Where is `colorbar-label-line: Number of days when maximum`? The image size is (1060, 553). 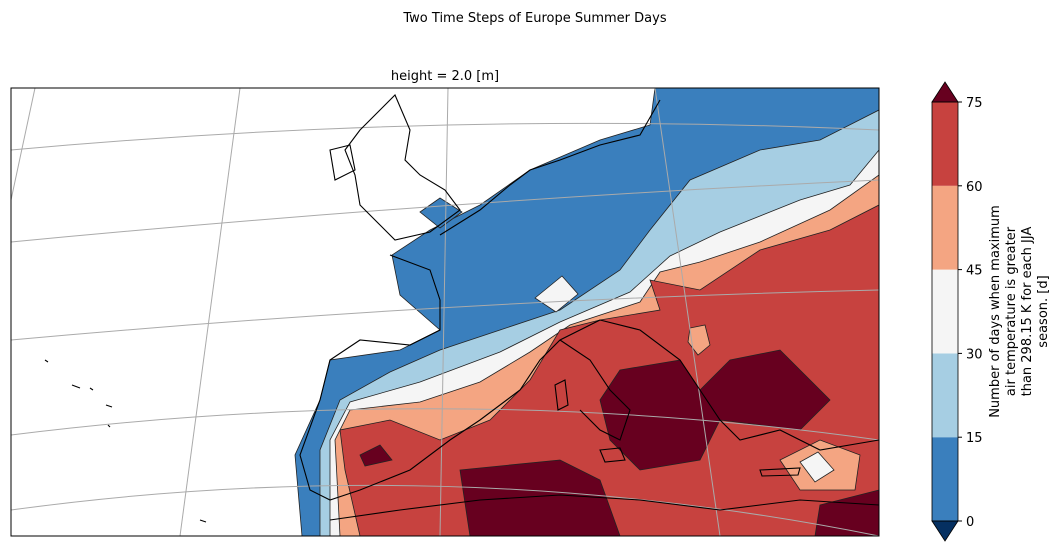
colorbar-label-line: Number of days when maximum is located at coordinates (995, 311).